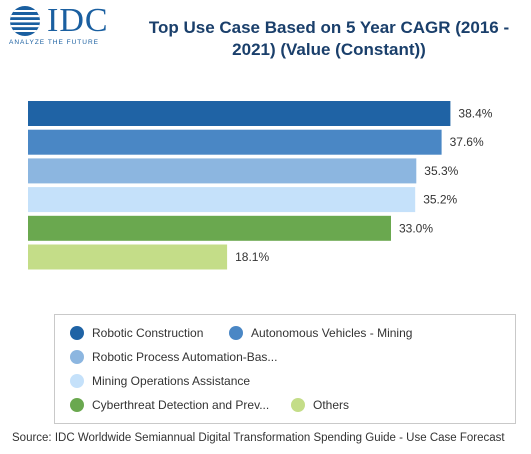  Describe the element at coordinates (252, 257) in the screenshot. I see `bar-value-label-6: 18.1%` at that location.